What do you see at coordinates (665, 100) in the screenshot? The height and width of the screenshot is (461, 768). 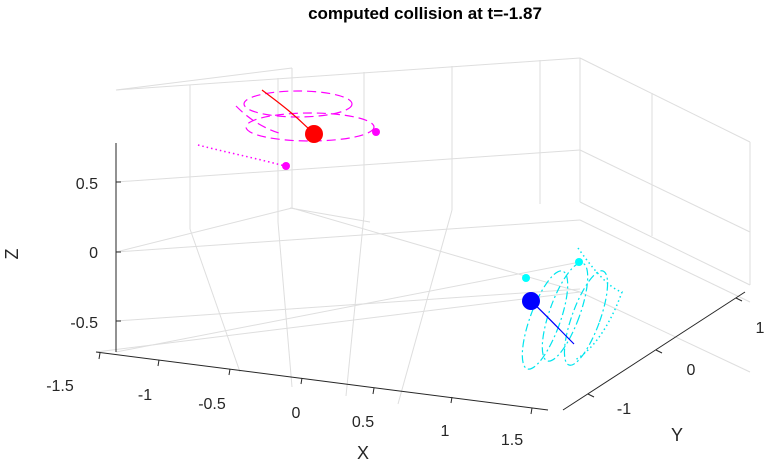 I see `grid-right-top` at bounding box center [665, 100].